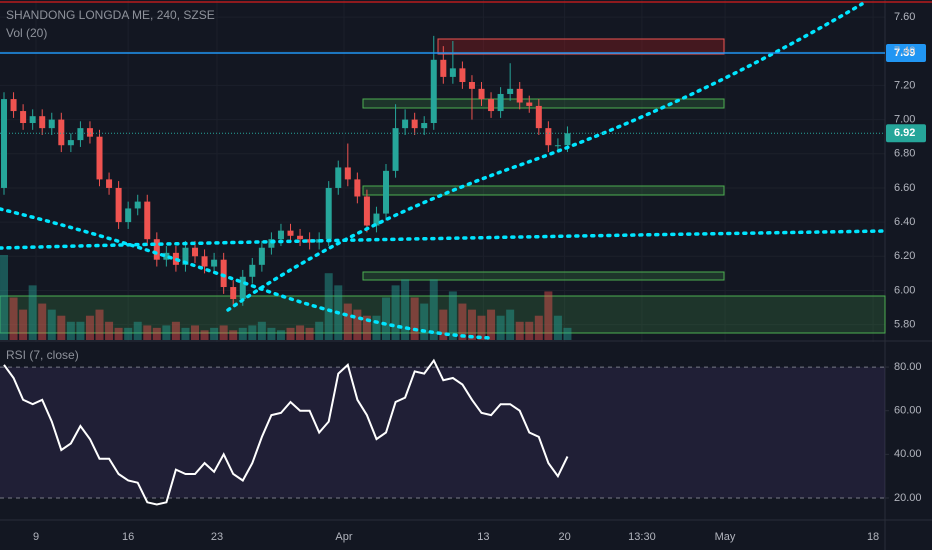 This screenshot has width=932, height=550. Describe the element at coordinates (725, 537) in the screenshot. I see `x-tick-label: May` at that location.